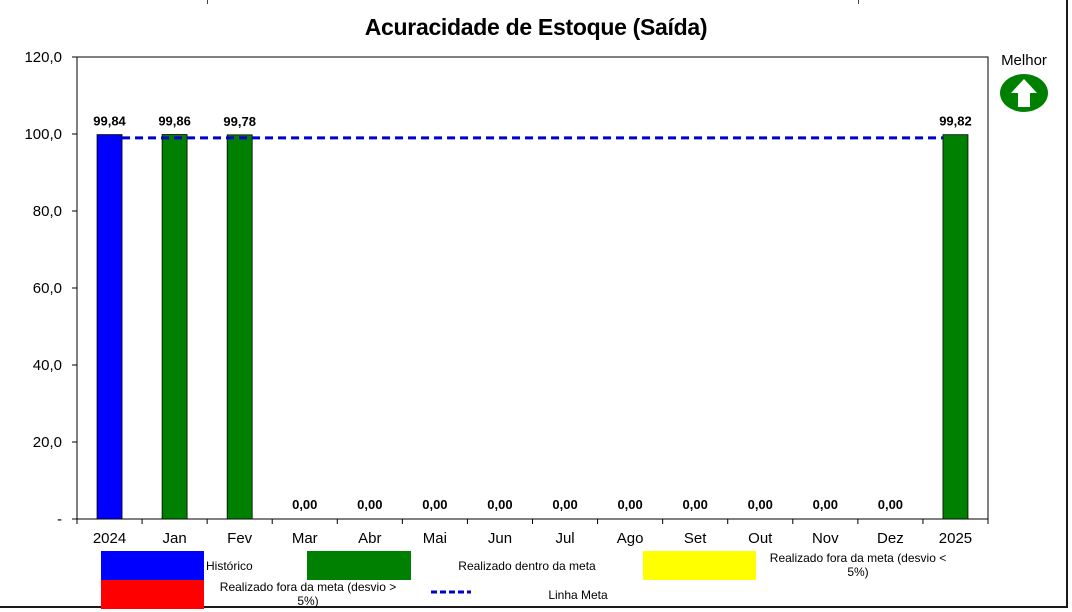  What do you see at coordinates (955, 538) in the screenshot?
I see `x-tick-label: 2025` at bounding box center [955, 538].